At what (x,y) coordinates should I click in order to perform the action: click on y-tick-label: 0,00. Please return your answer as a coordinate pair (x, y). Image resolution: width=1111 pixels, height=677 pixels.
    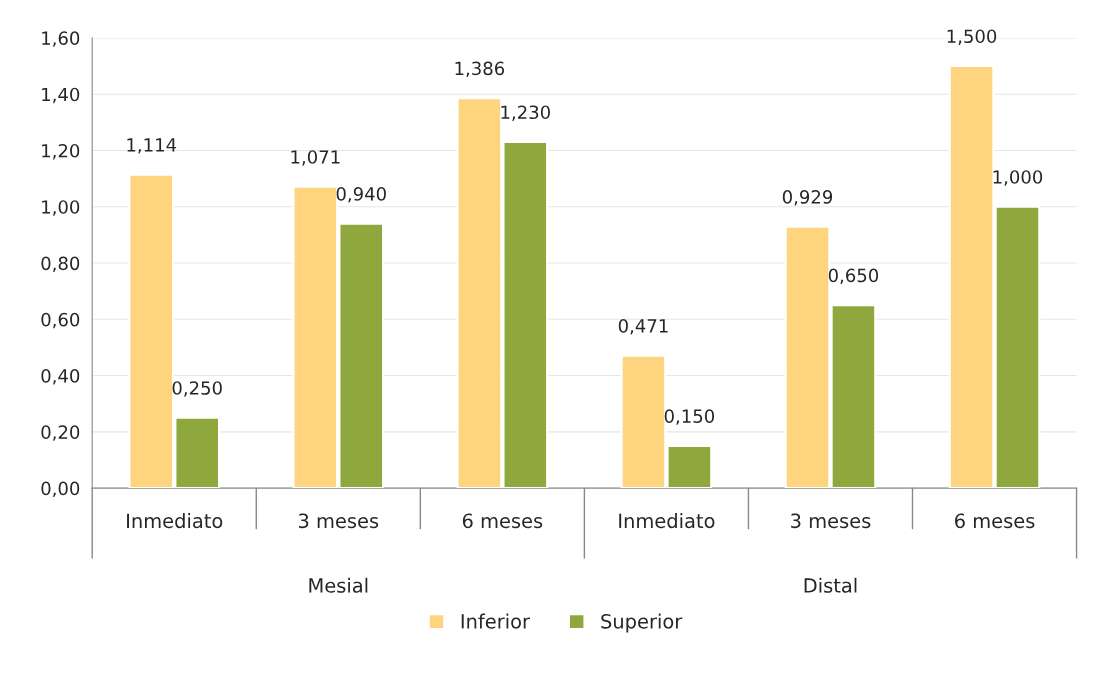
    Looking at the image, I should click on (60, 489).